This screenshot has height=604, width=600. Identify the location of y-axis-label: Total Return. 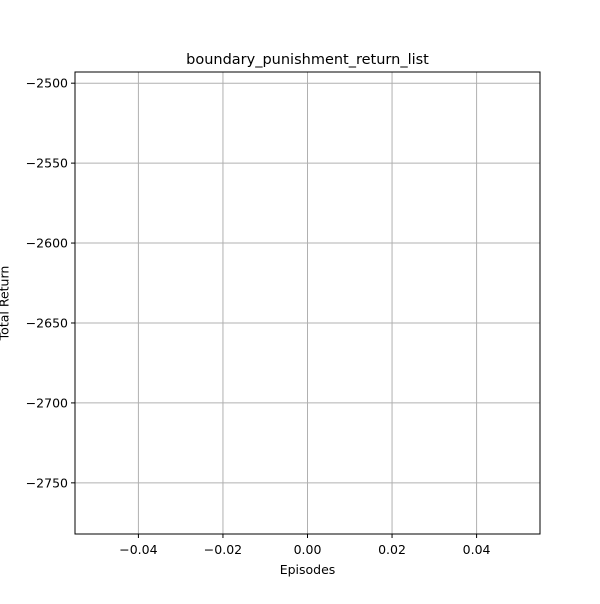
(6, 304).